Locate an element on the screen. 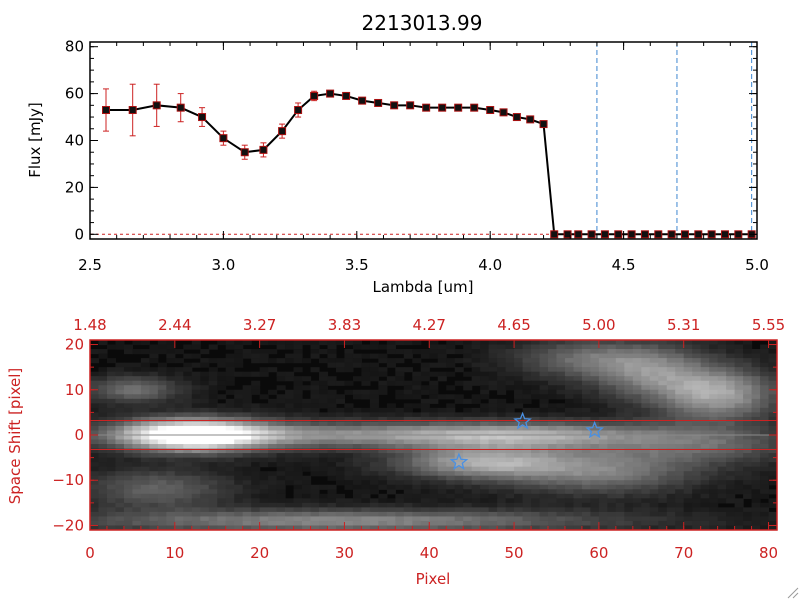  resize-grip-icon is located at coordinates (793, 593).